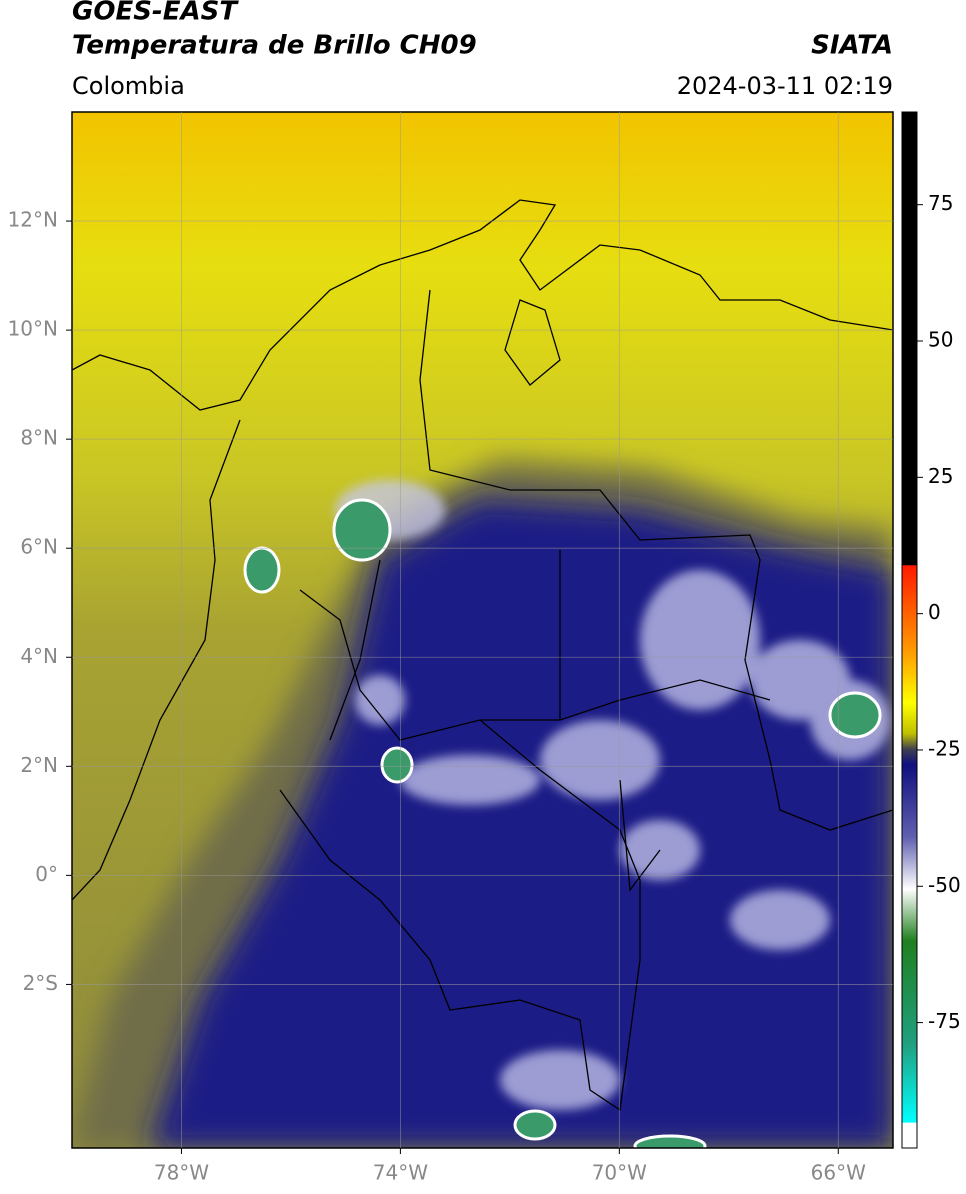 This screenshot has width=966, height=1194. Describe the element at coordinates (944, 885) in the screenshot. I see `colorbar-tick-label: -50` at that location.